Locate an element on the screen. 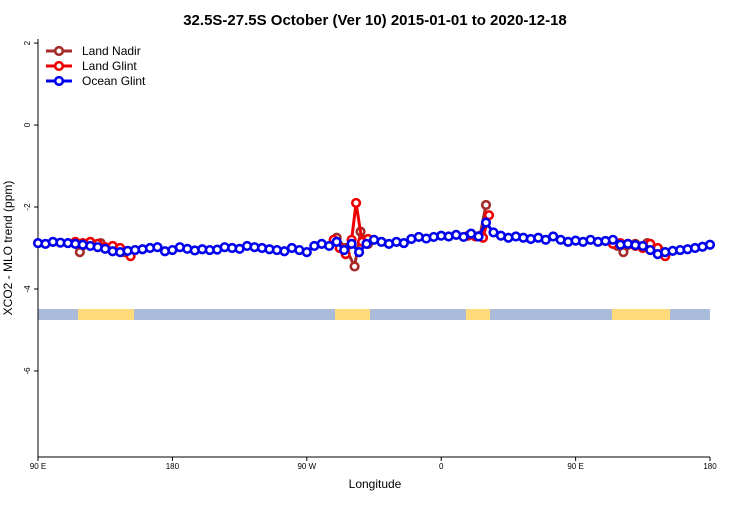 This screenshot has height=505, width=750. x-tick-label: 90 W is located at coordinates (306, 466).